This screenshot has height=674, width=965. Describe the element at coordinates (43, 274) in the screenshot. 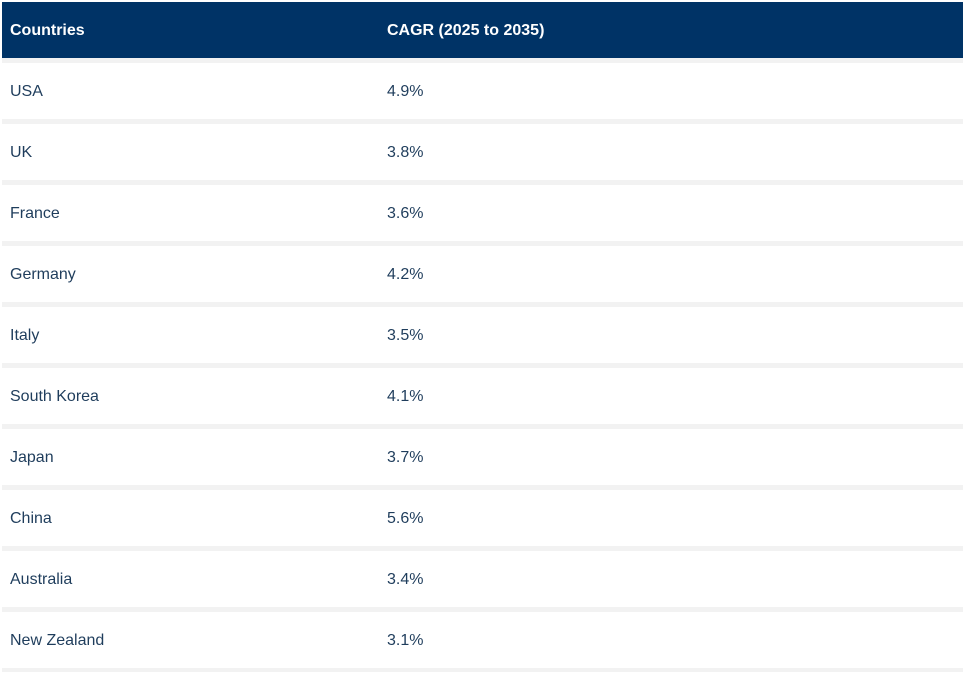

I see `cell-country: Germany` at that location.